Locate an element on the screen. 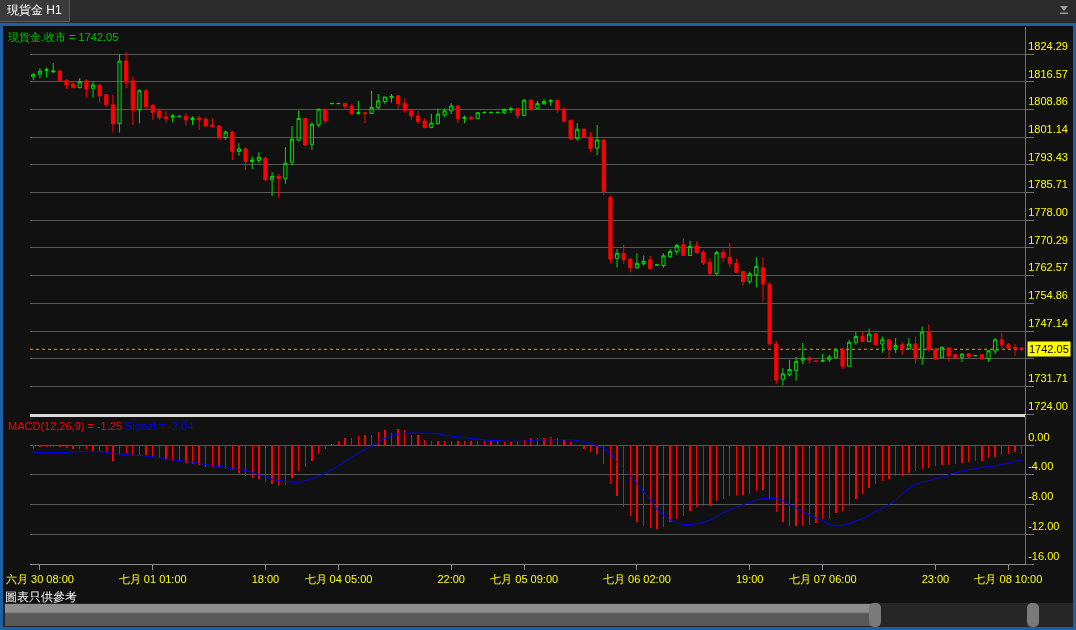  y-tick-label: -16.00 is located at coordinates (1044, 555).